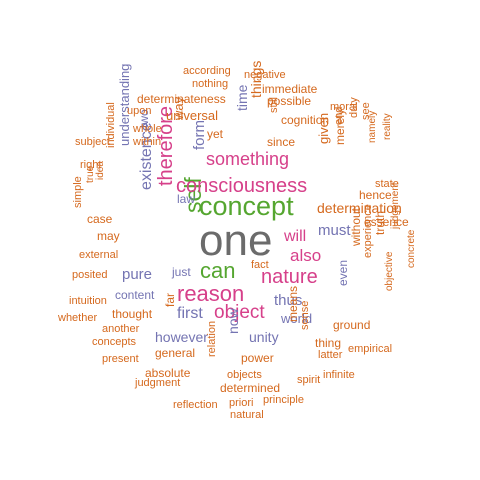 The width and height of the screenshot is (480, 480). What do you see at coordinates (199, 135) in the screenshot?
I see `cloud-word: form` at bounding box center [199, 135].